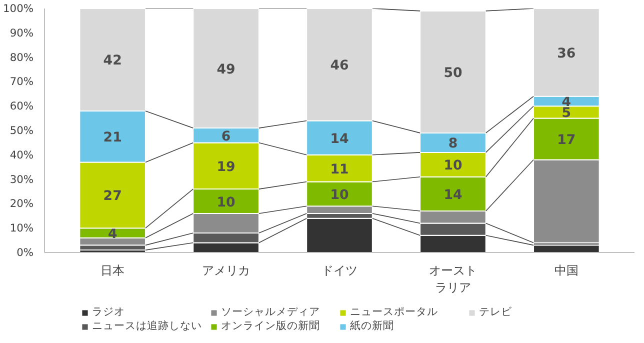 This screenshot has width=644, height=343. I want to click on y-tick-label: 50%, so click(22, 130).